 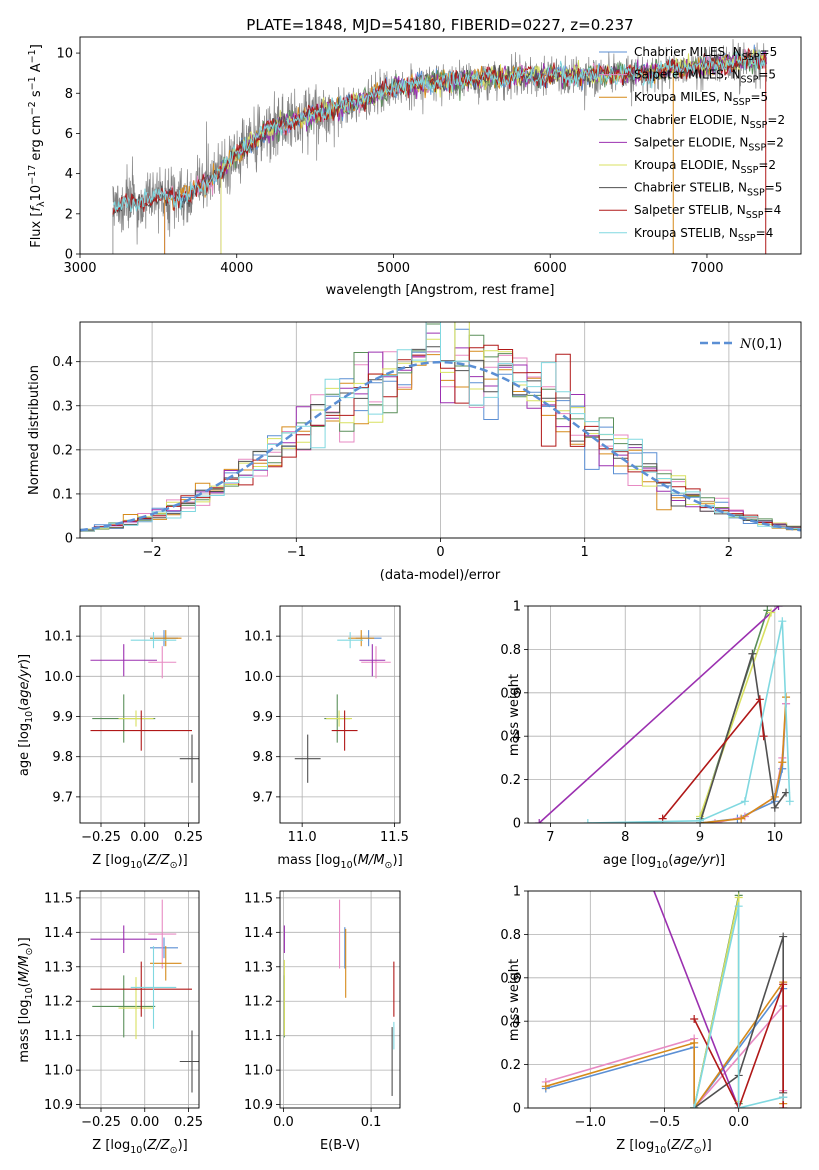 I want to click on y-axis-label: age [log10(age/yr)], so click(x=26, y=715).